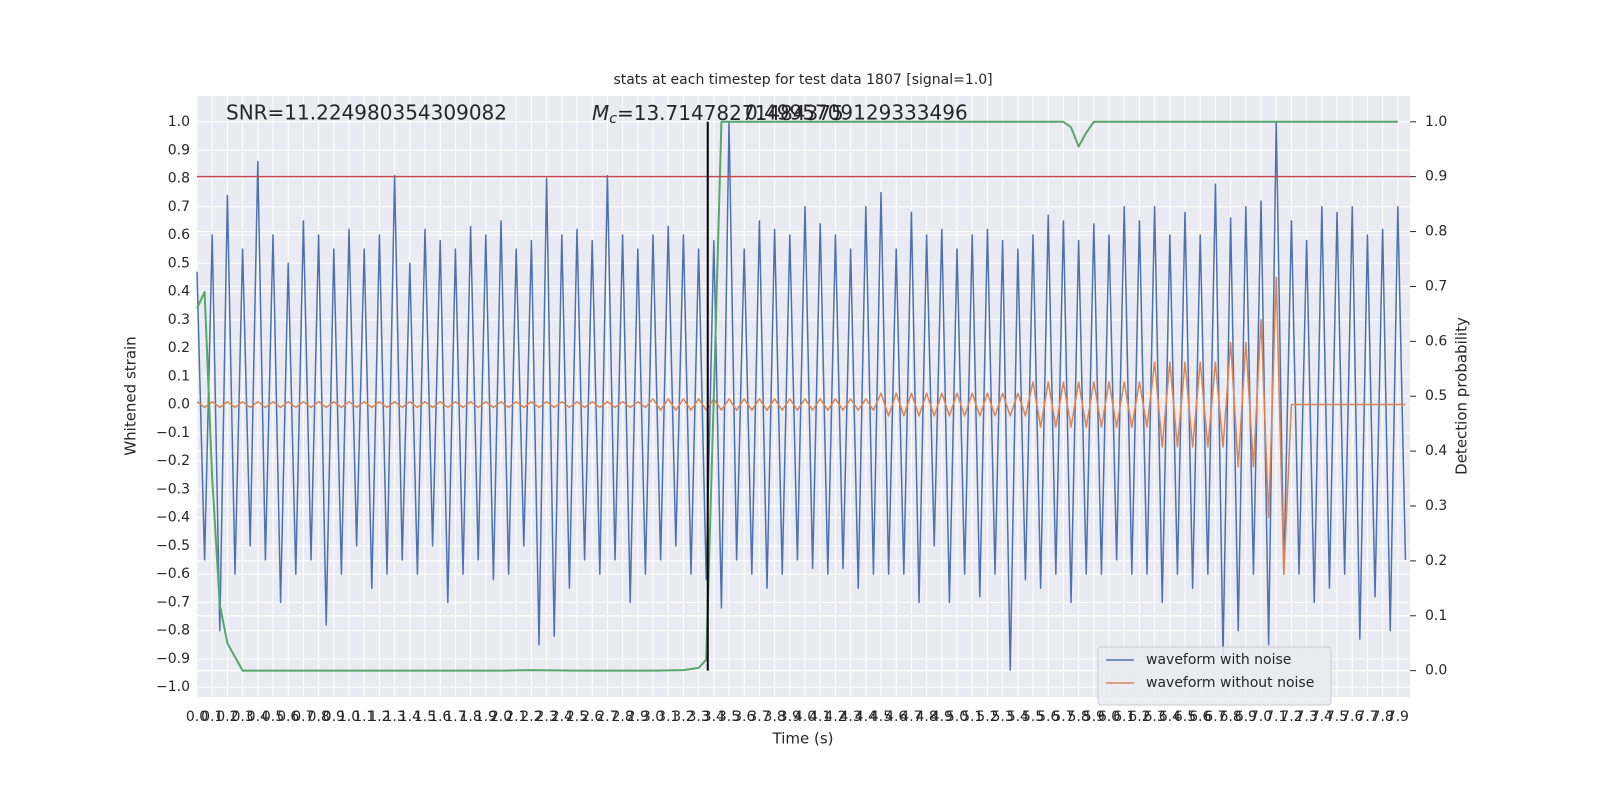 The width and height of the screenshot is (1600, 804). I want to click on x-tick-label: 2.1, so click(516, 717).